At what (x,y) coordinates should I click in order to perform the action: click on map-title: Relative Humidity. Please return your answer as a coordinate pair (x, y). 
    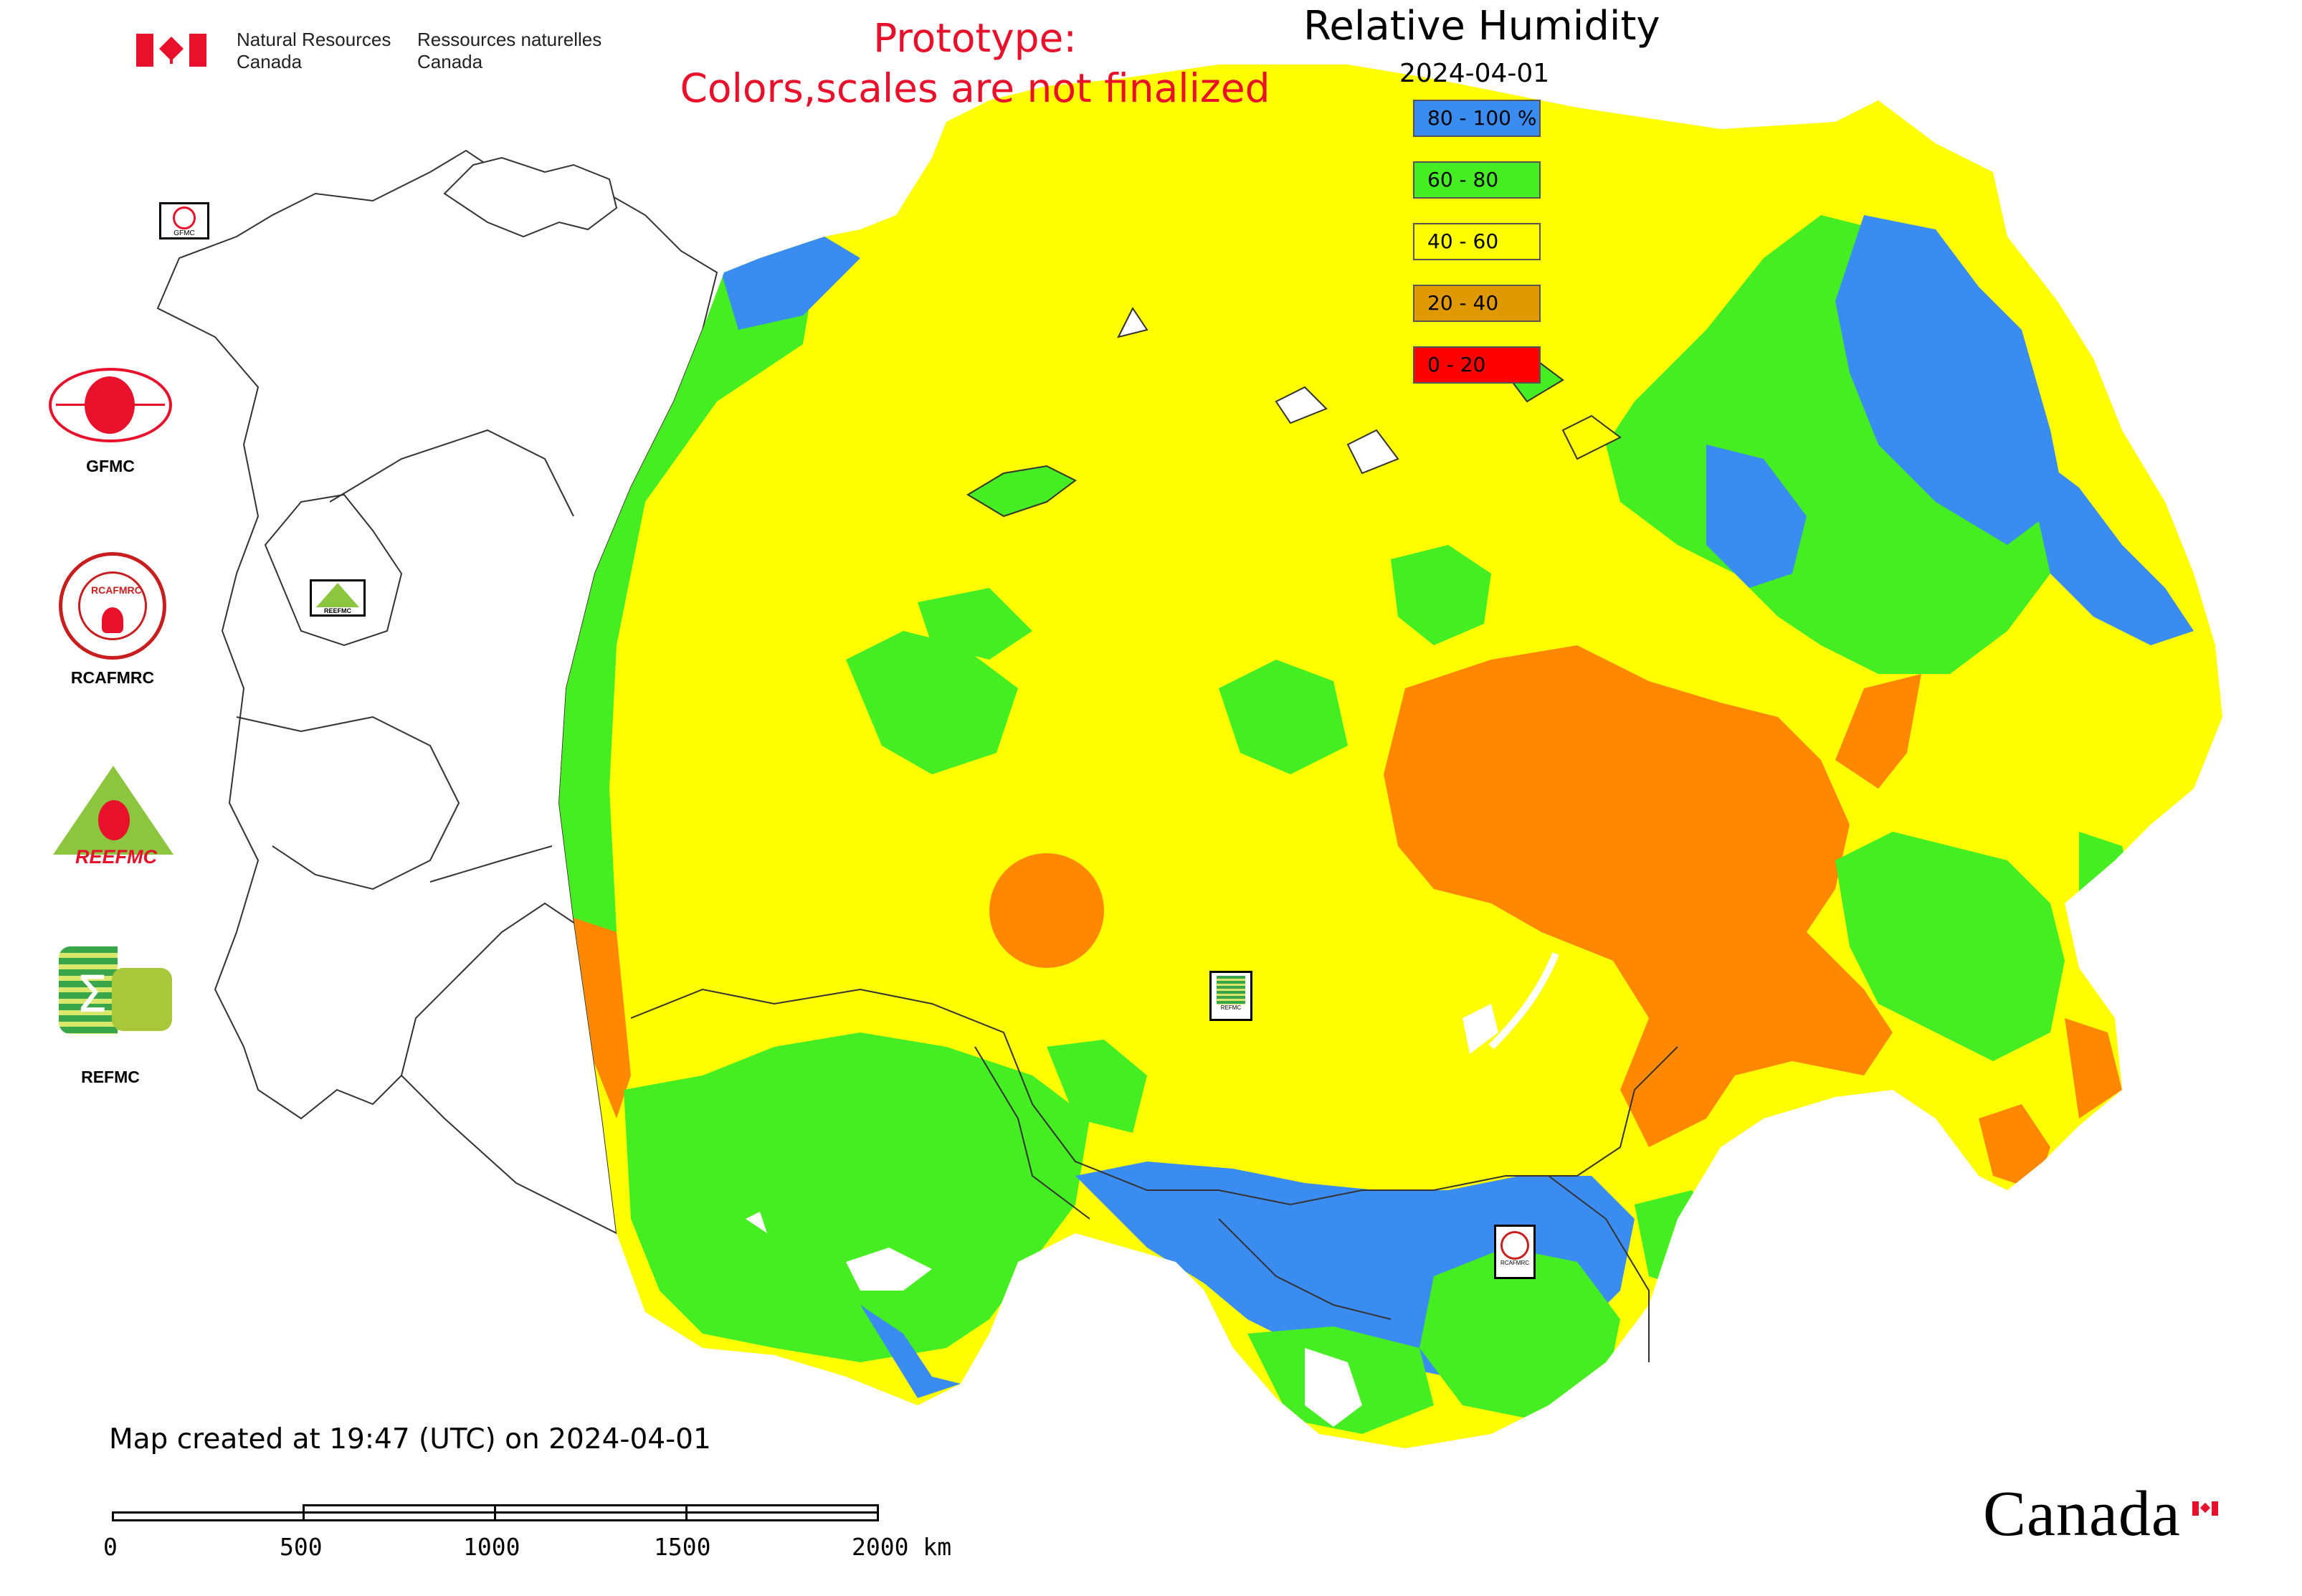
    Looking at the image, I should click on (1481, 26).